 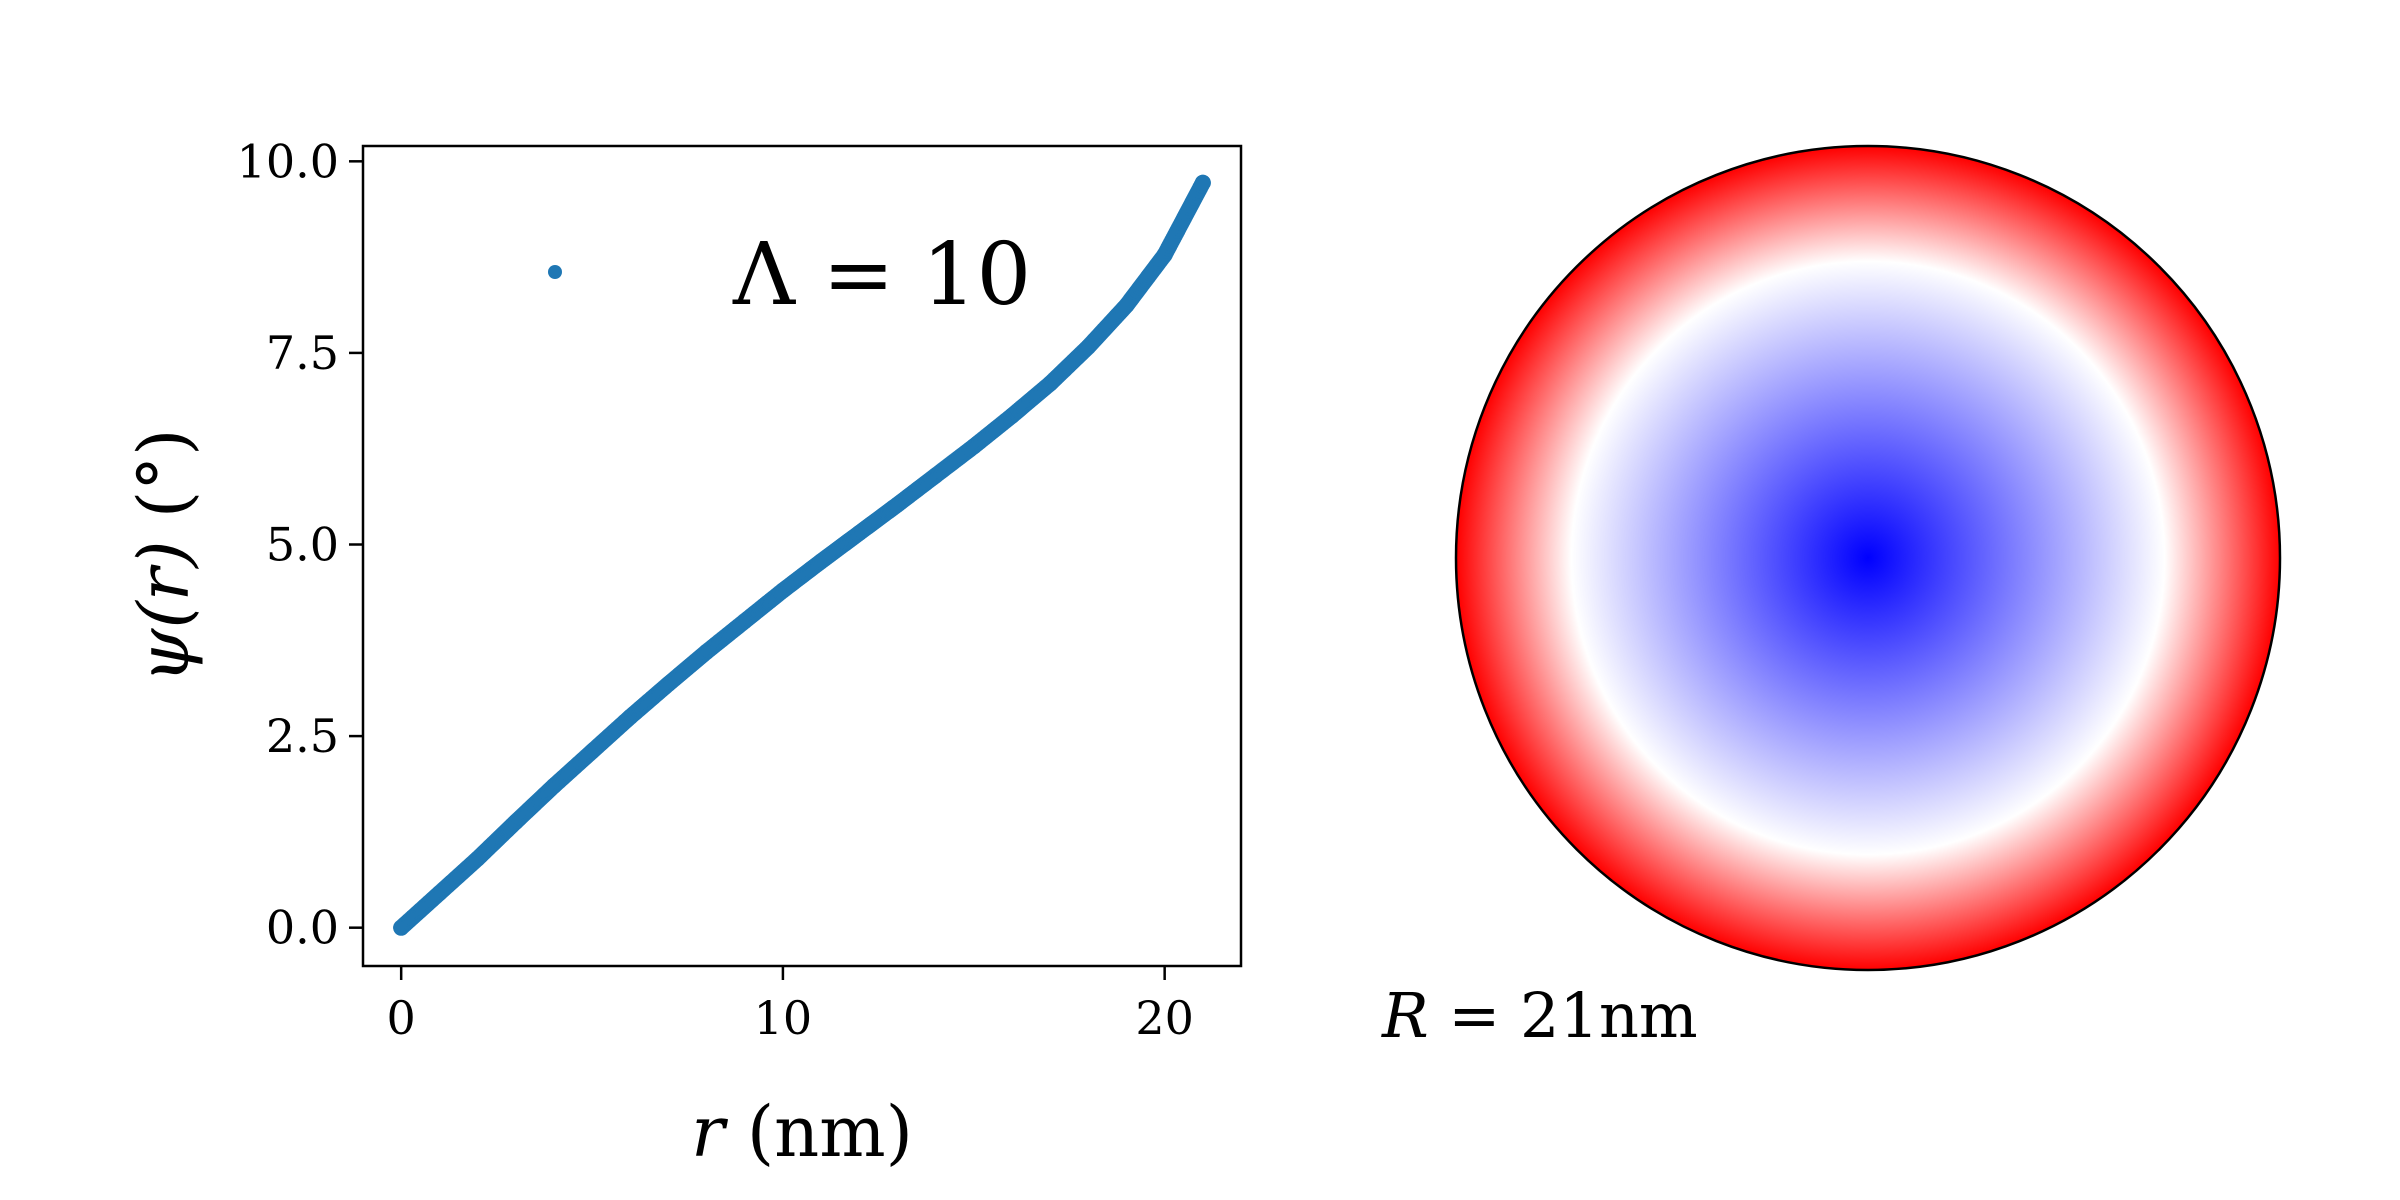 I want to click on y-axis-label: ψ(r) (°), so click(x=164, y=556).